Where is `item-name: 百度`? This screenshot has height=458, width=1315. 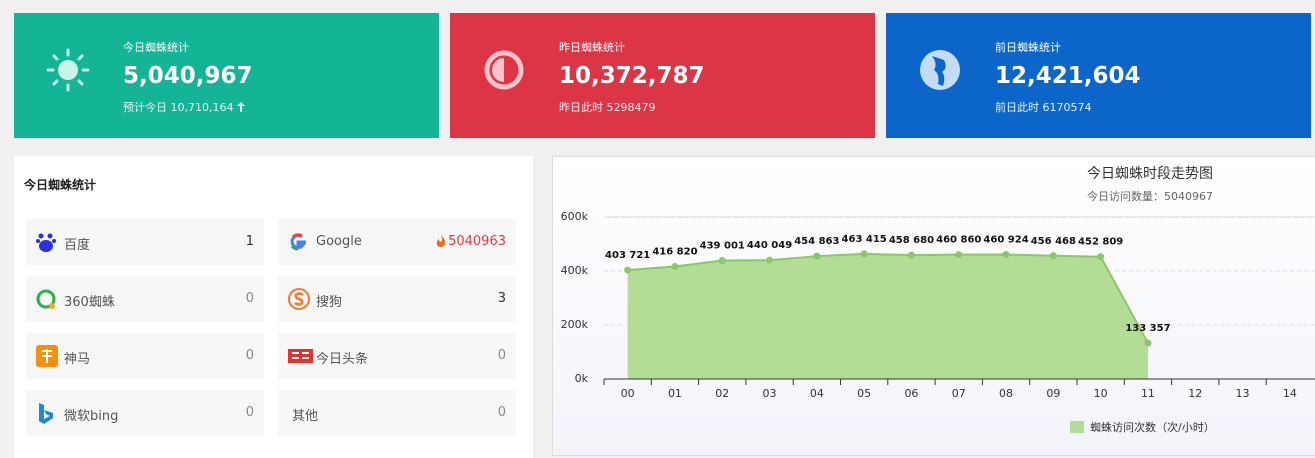
item-name: 百度 is located at coordinates (77, 245).